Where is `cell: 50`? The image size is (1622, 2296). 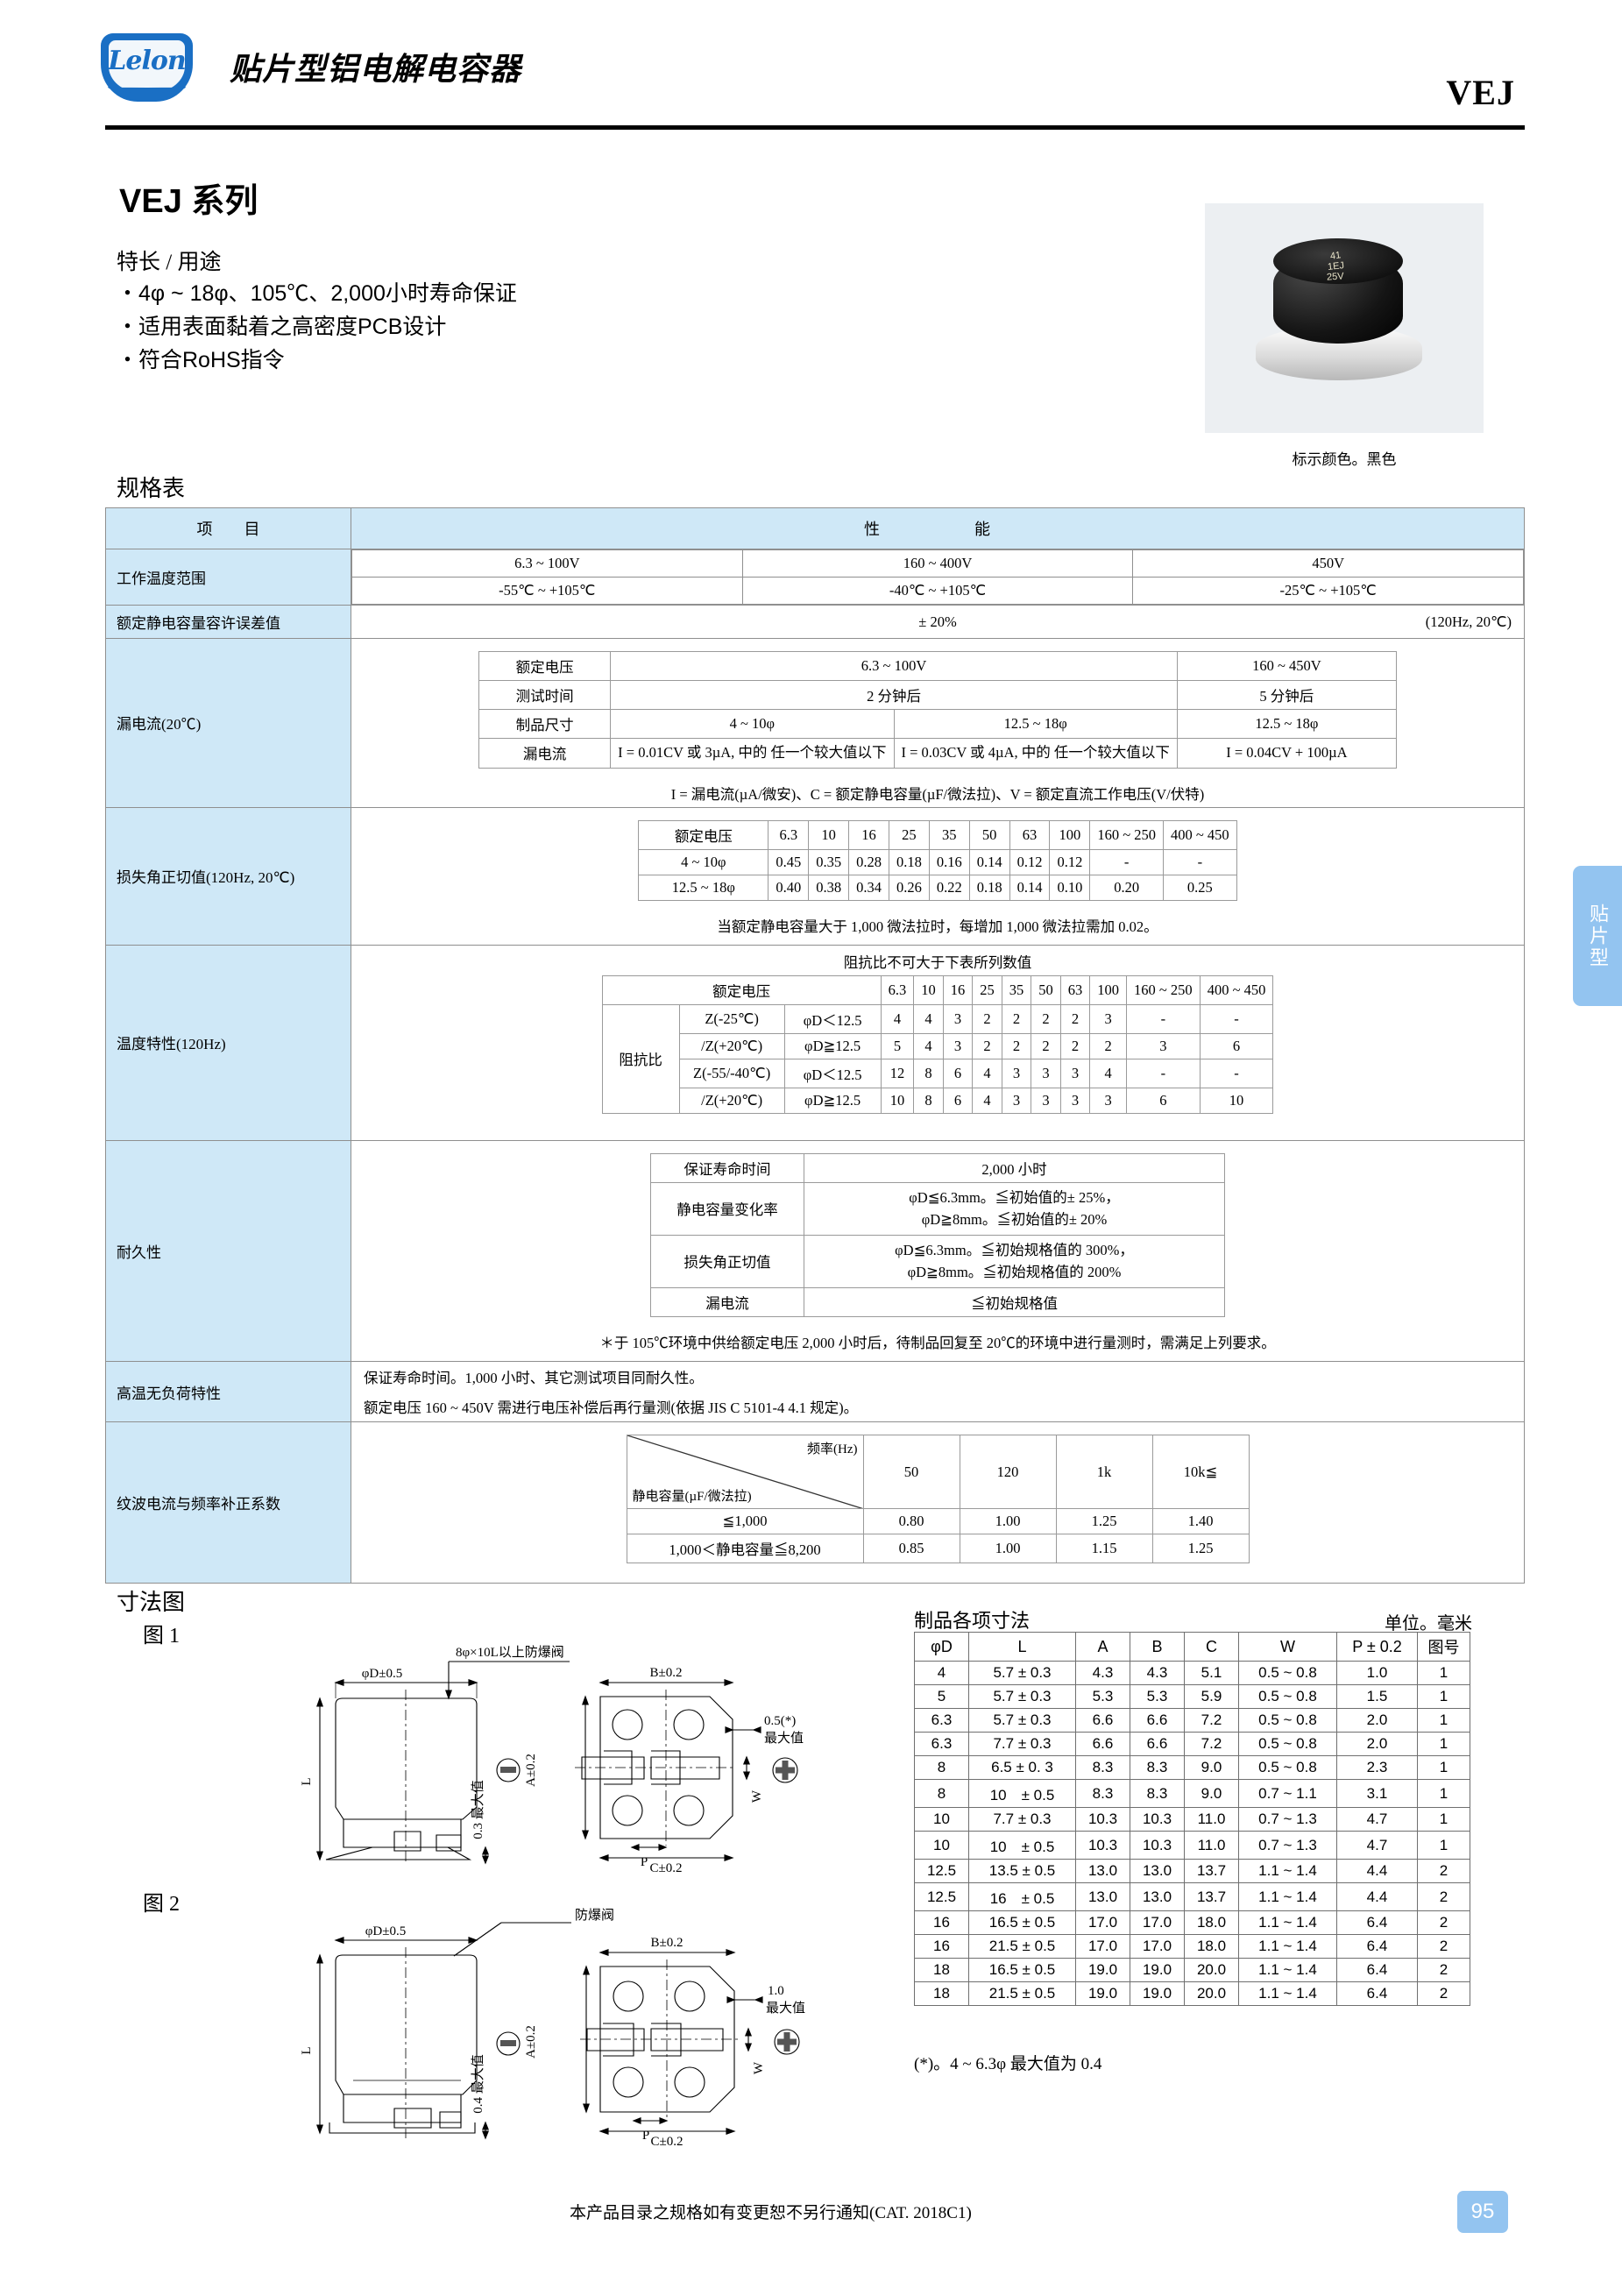
cell: 50 is located at coordinates (911, 1472).